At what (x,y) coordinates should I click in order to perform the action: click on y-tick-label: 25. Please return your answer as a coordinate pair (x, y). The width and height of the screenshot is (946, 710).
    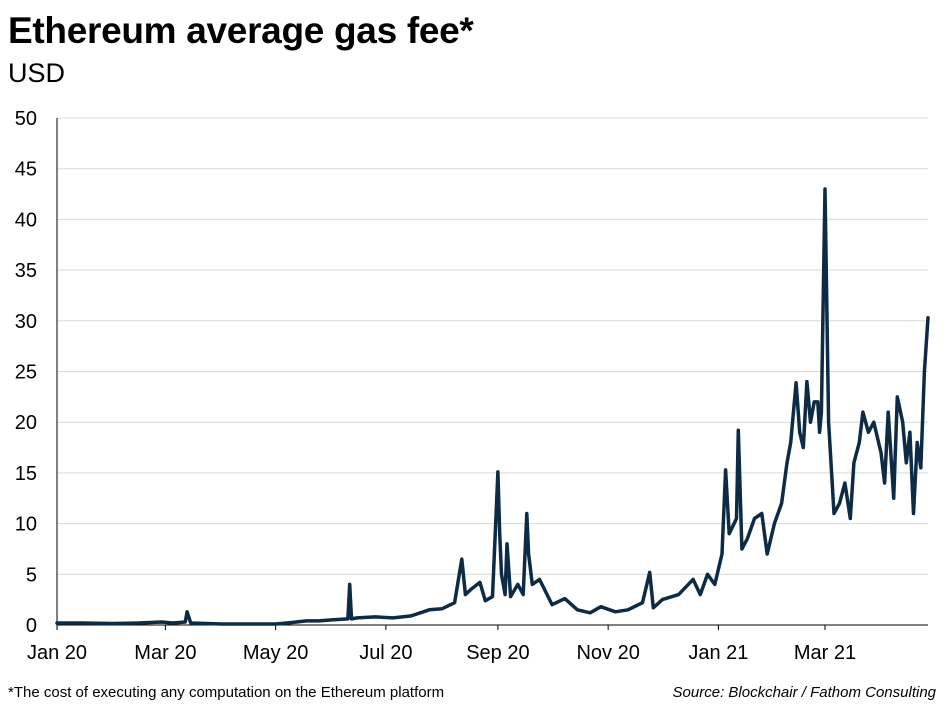
    Looking at the image, I should click on (26, 373).